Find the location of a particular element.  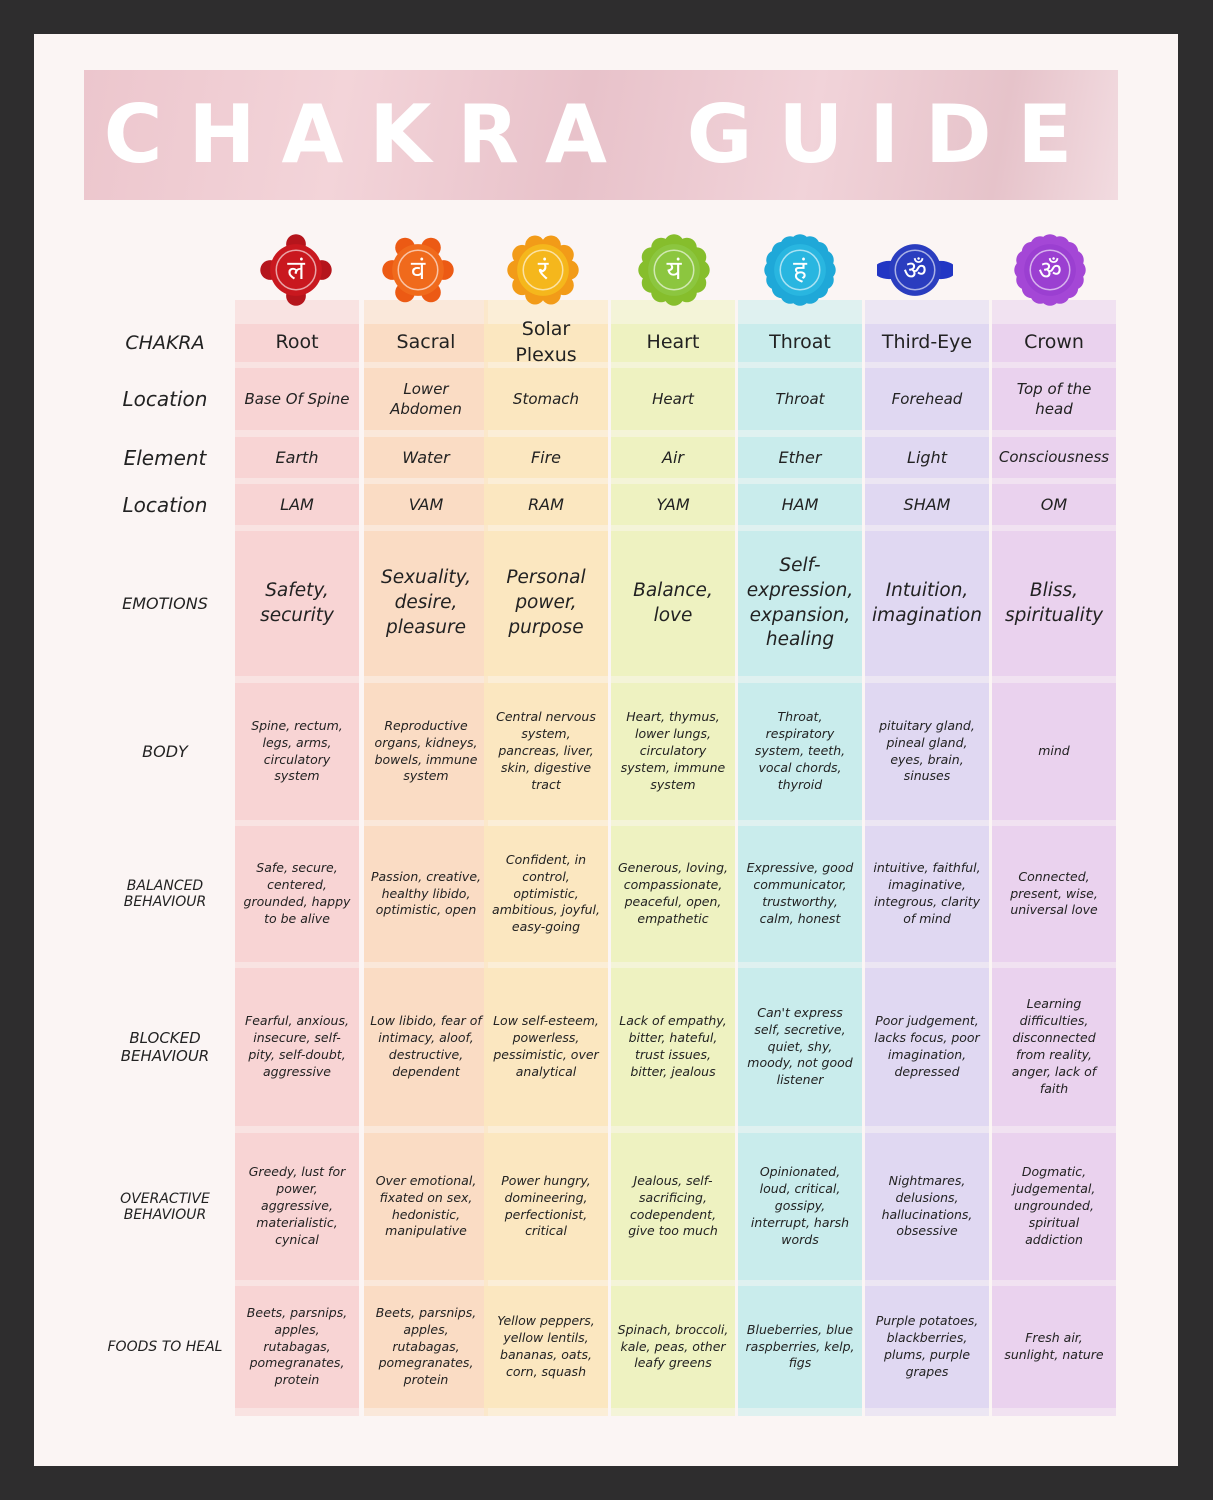

cell-element-root: Earth is located at coordinates (297, 457).